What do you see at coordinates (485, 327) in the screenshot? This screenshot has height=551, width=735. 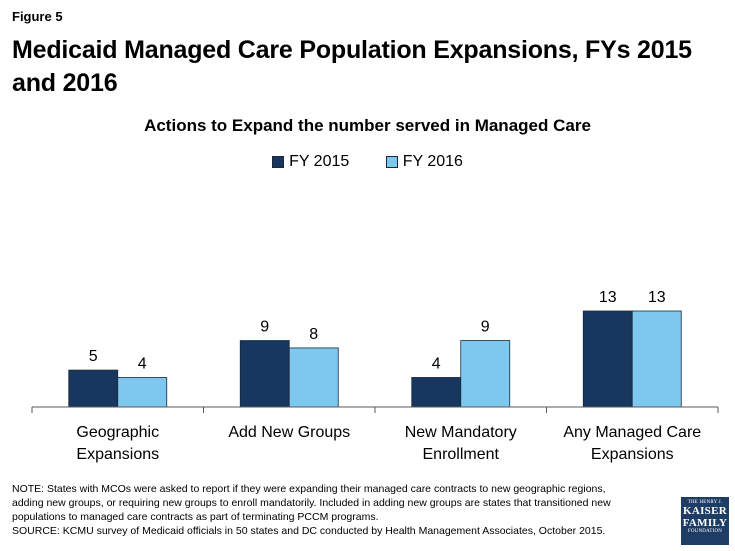 I see `data-label-fy2016-2: 9` at bounding box center [485, 327].